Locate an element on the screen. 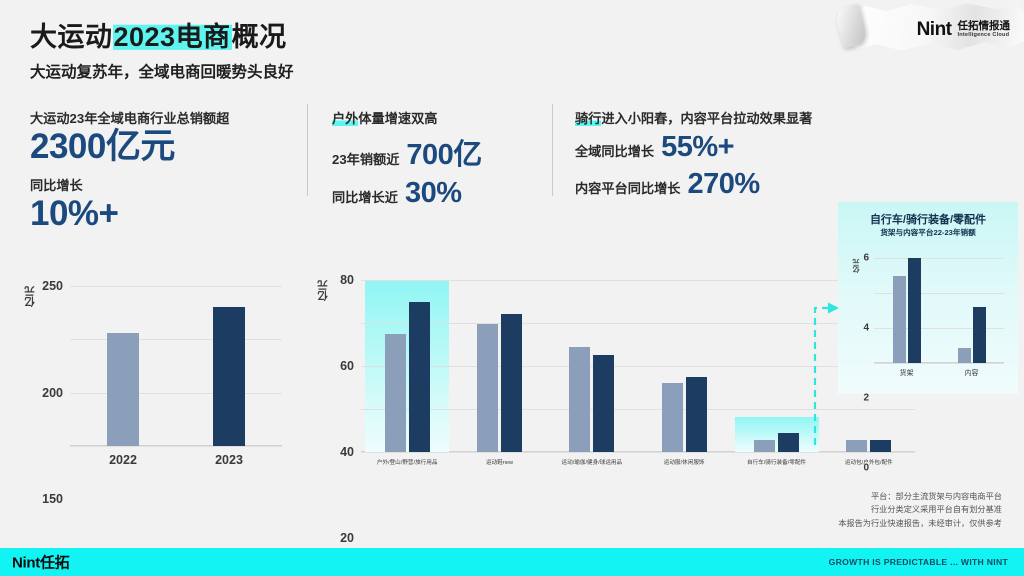 This screenshot has width=1024, height=576. brand-logo: Nint 任拓情报通 Intelligence Cloud is located at coordinates (928, 29).